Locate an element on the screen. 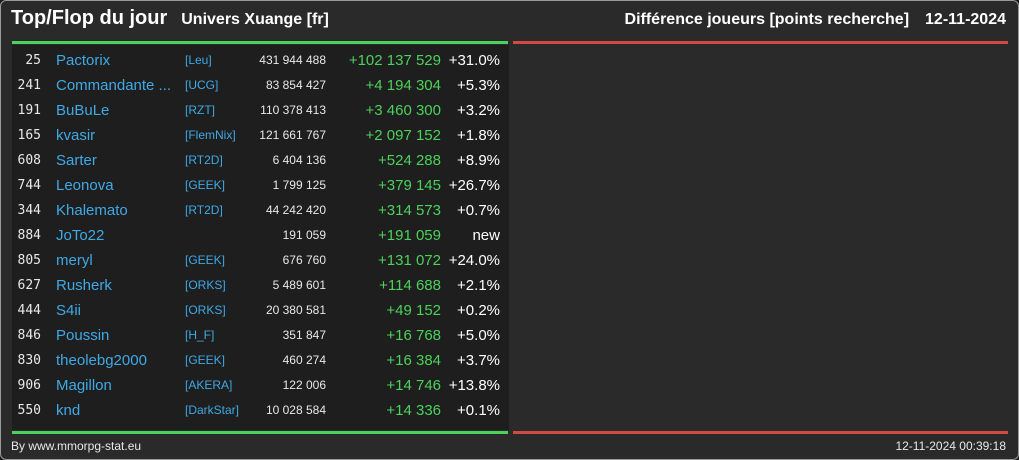 The width and height of the screenshot is (1019, 460). percent-change: +24.0% is located at coordinates (474, 260).